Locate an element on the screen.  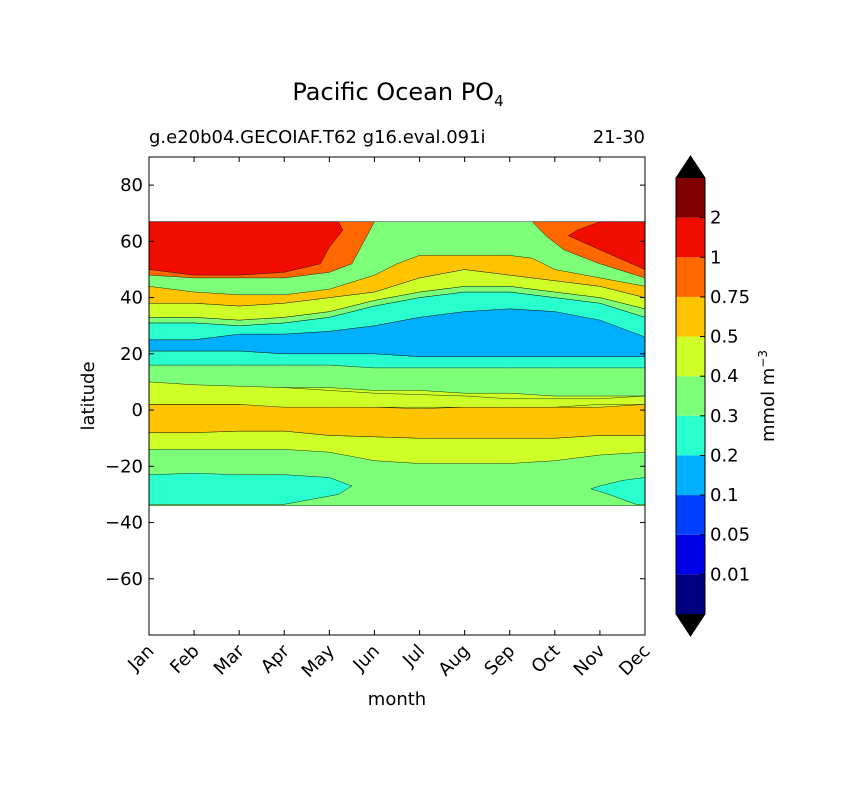
y-tick-label: −60 is located at coordinates (124, 579).